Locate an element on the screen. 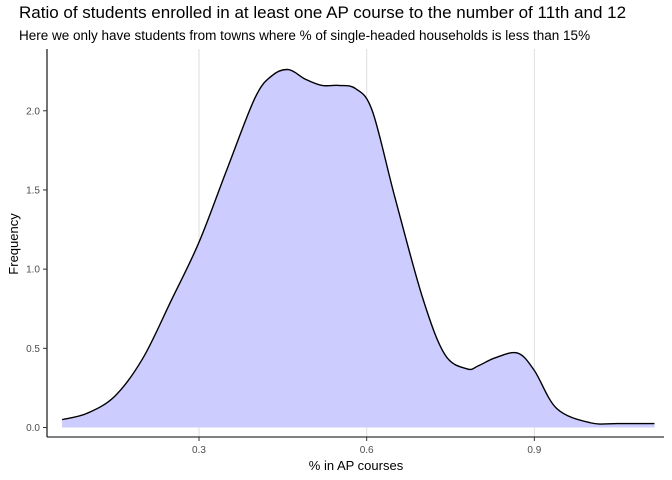 Image resolution: width=672 pixels, height=480 pixels. x-axis-title: % in AP courses is located at coordinates (356, 465).